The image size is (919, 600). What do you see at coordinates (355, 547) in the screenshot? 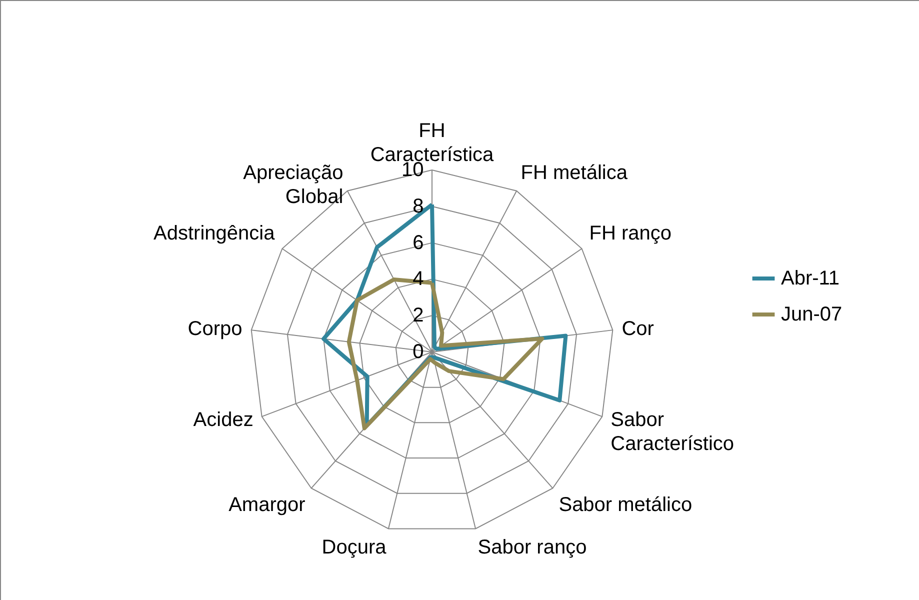
I see `spoke-label: Doçura` at bounding box center [355, 547].